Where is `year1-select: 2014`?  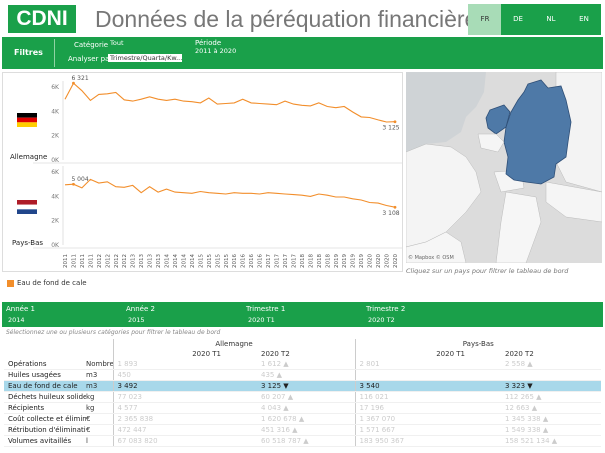 year1-select: 2014 is located at coordinates (16, 320).